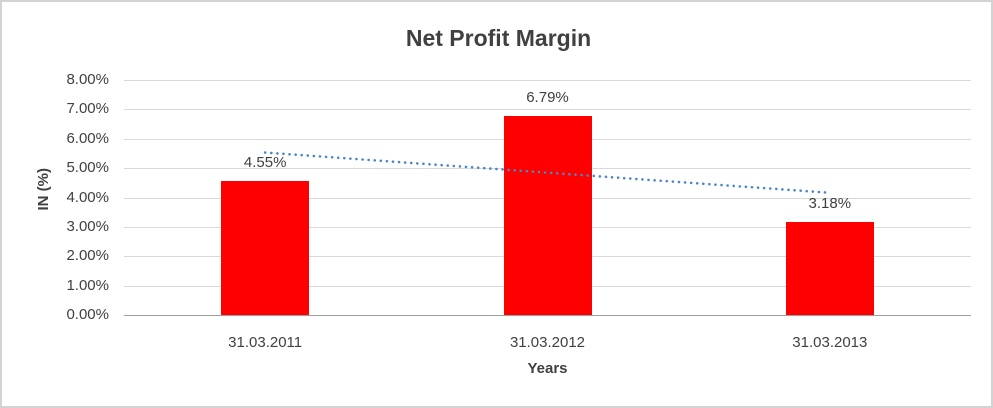 The image size is (993, 408). What do you see at coordinates (87, 314) in the screenshot?
I see `y-tick-label: 0.00%` at bounding box center [87, 314].